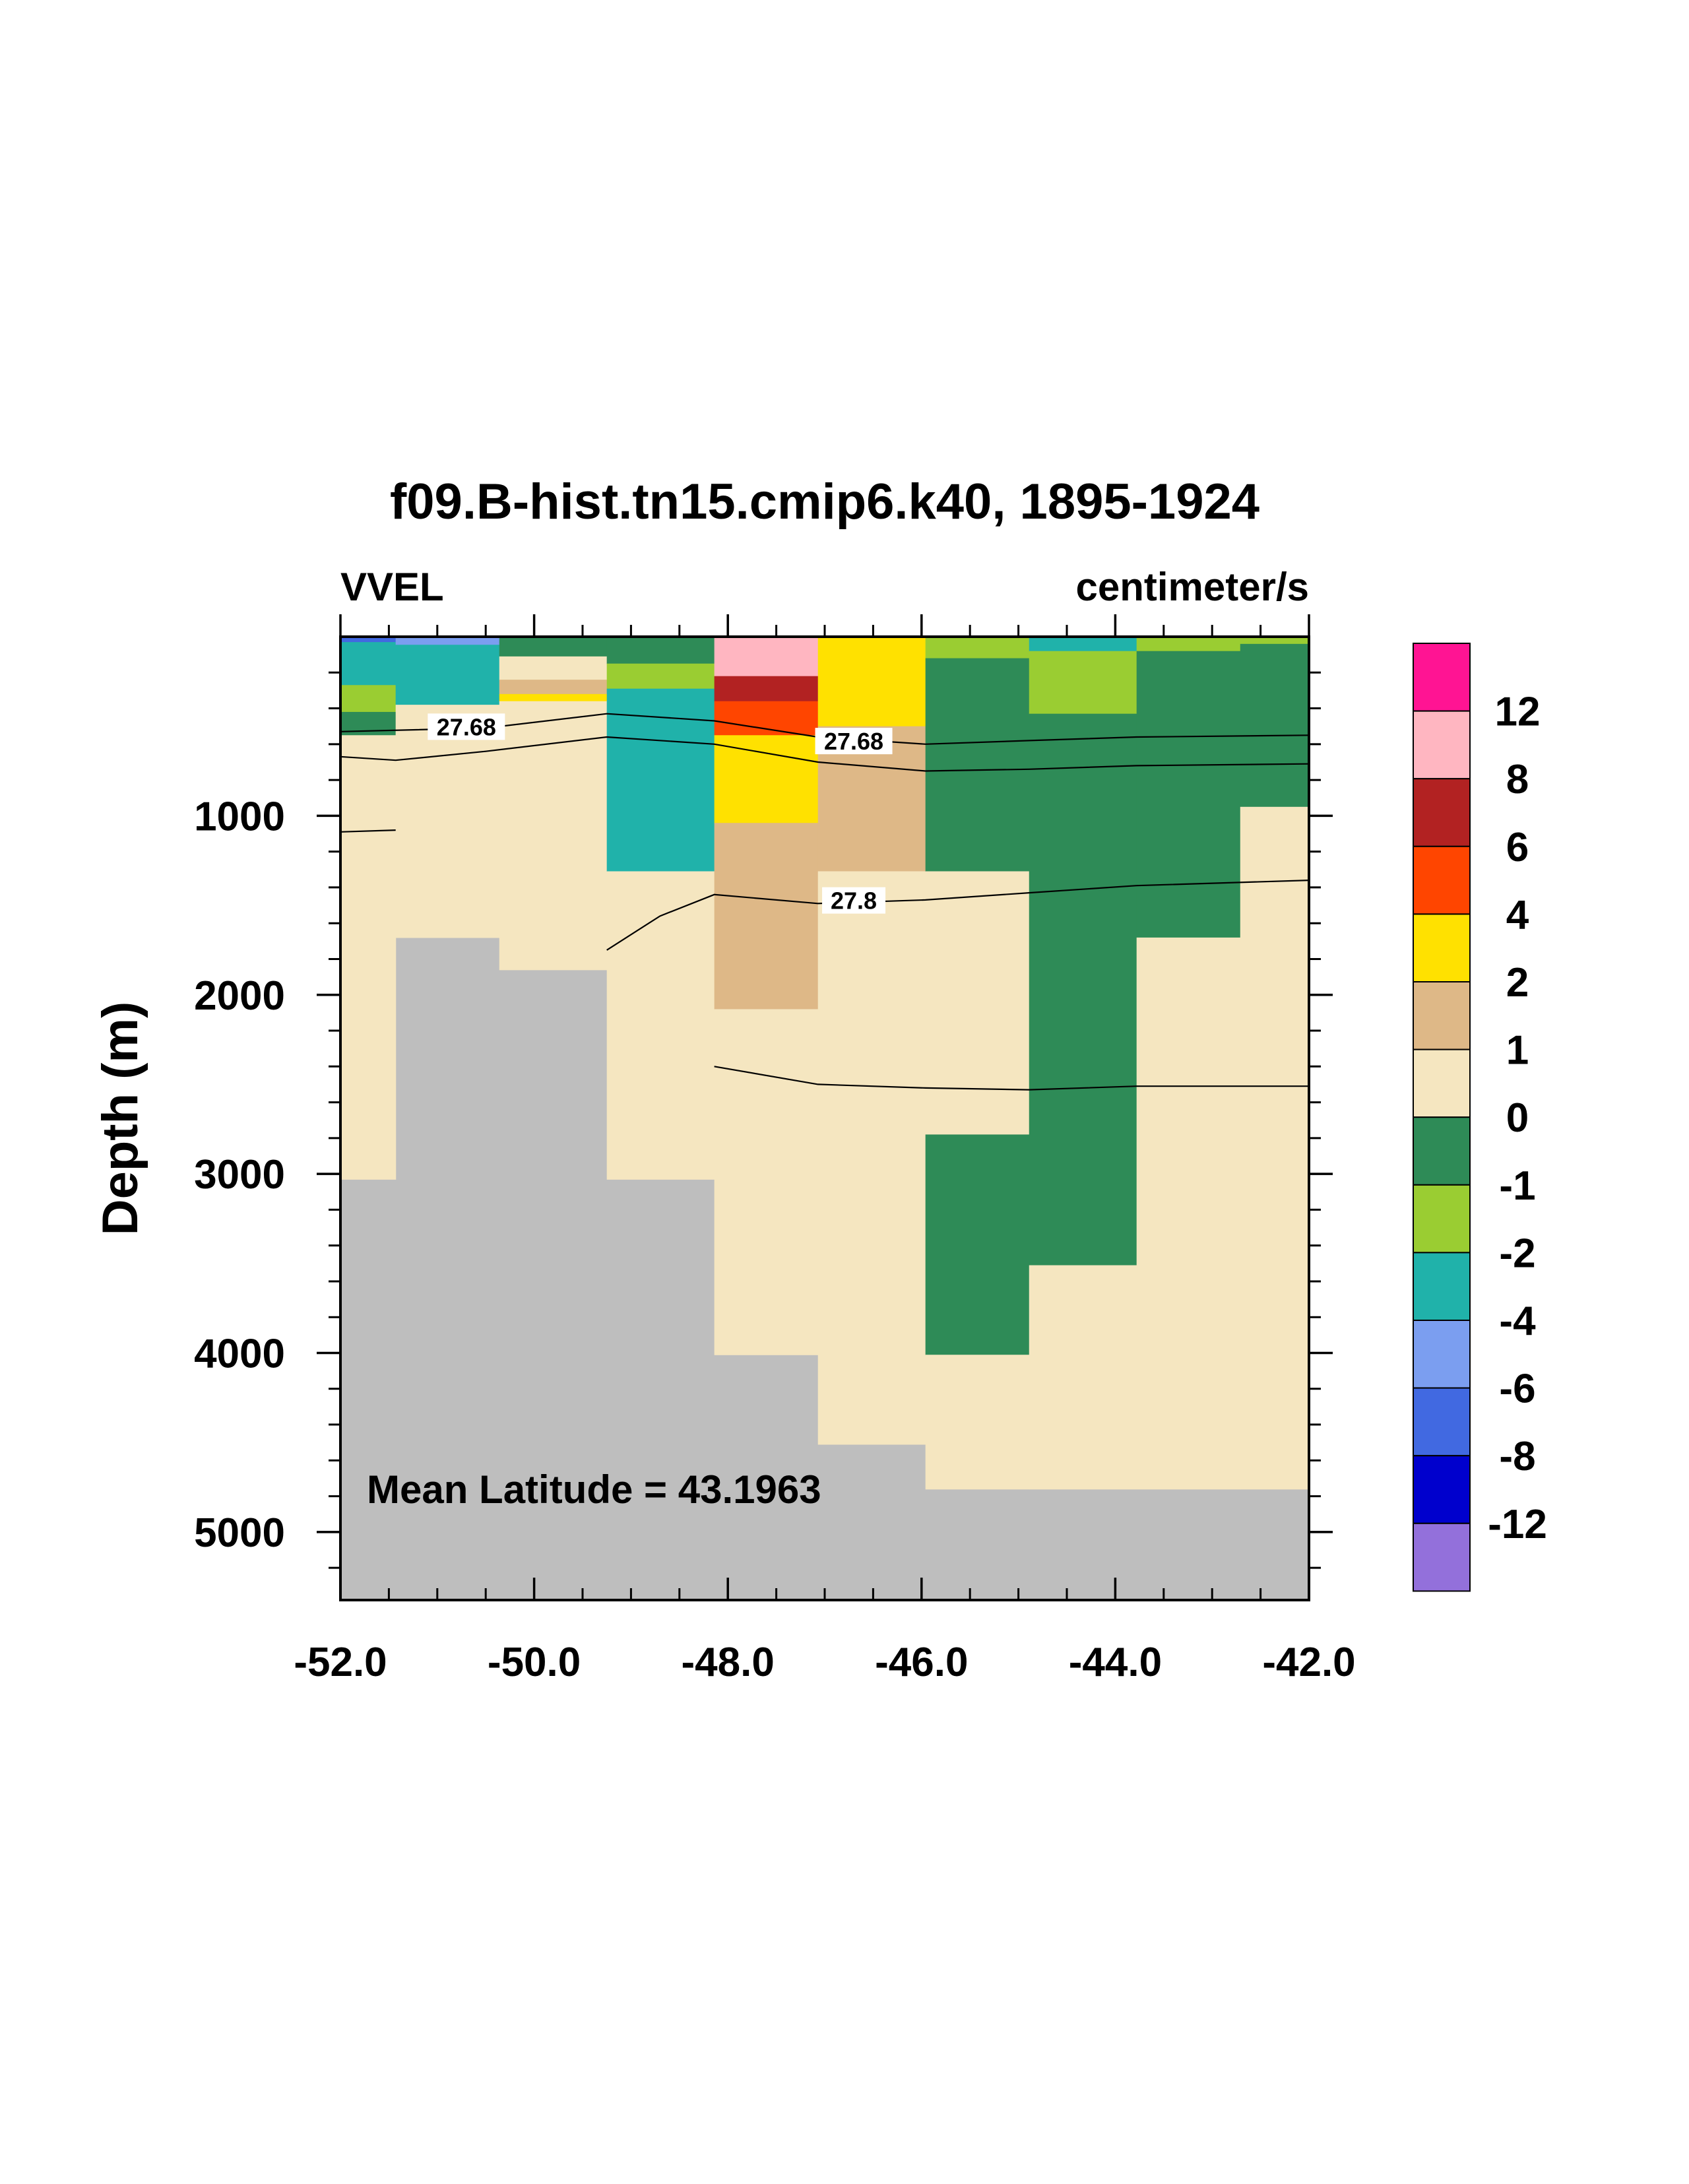  Describe the element at coordinates (1518, 1321) in the screenshot. I see `colorbar-label: -4` at that location.